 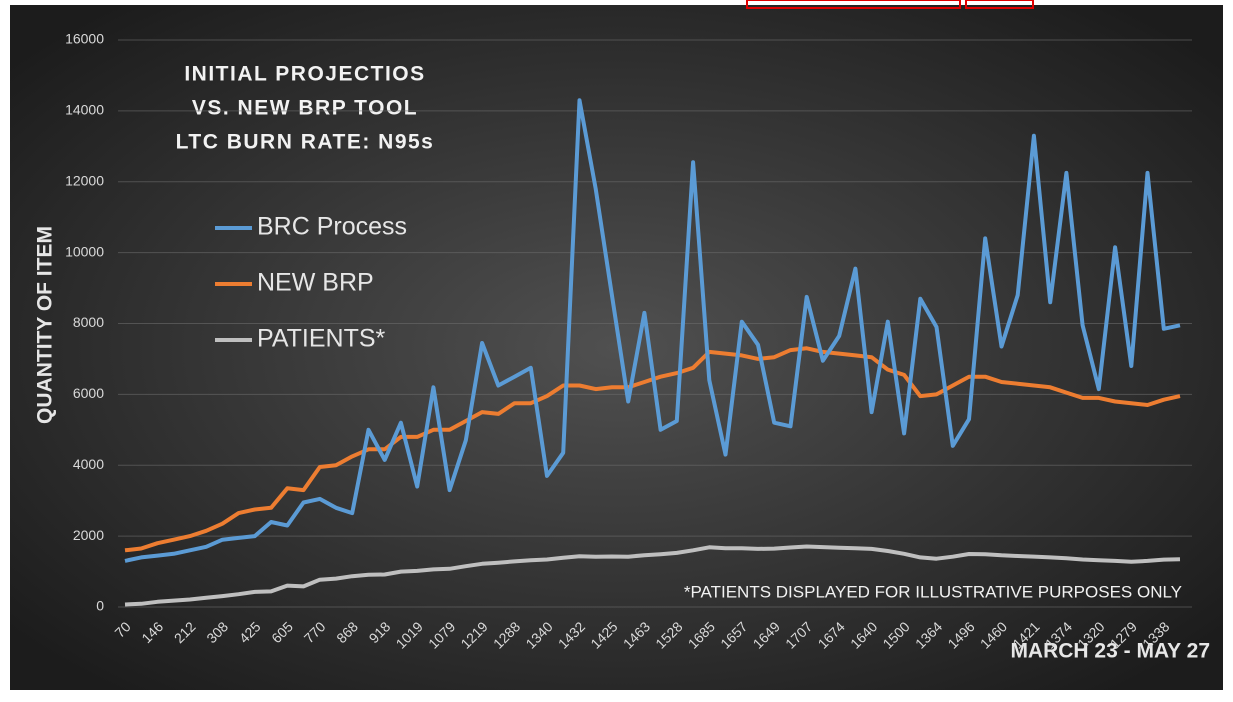 I want to click on series-line, so click(x=652, y=575).